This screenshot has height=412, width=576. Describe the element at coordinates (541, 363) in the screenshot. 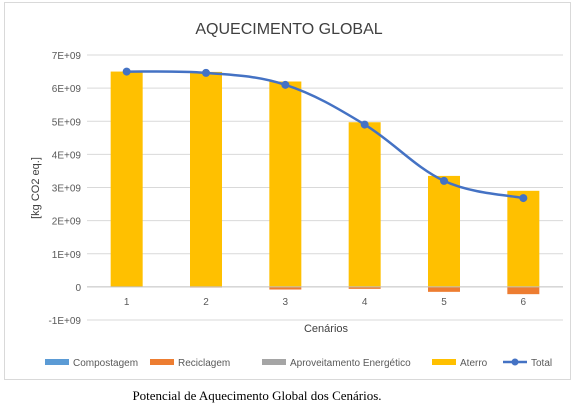

I see `legend-label-total: Total` at that location.